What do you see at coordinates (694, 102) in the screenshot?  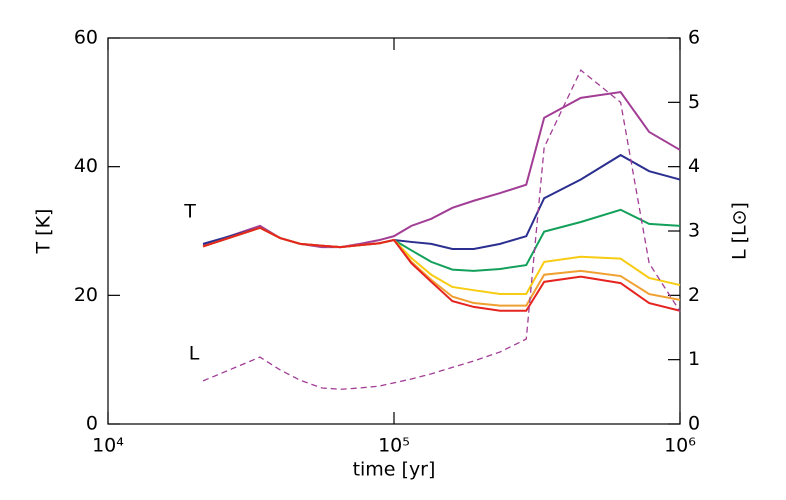 I see `y2-tick-label: 5` at bounding box center [694, 102].